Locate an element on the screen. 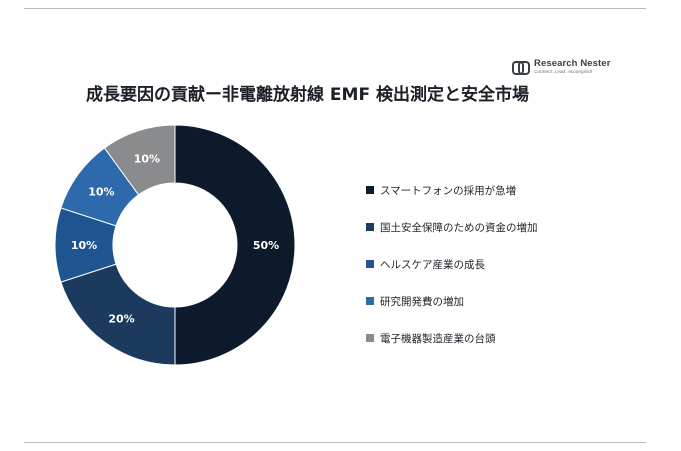 The height and width of the screenshot is (451, 681). legend-label: スマートフォンの採用が急増 is located at coordinates (448, 191).